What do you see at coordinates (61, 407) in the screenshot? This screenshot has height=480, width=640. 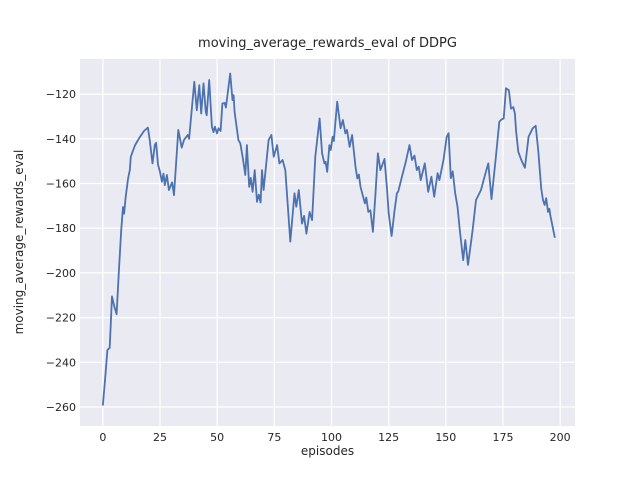 I see `y-tick-label: −260` at bounding box center [61, 407].